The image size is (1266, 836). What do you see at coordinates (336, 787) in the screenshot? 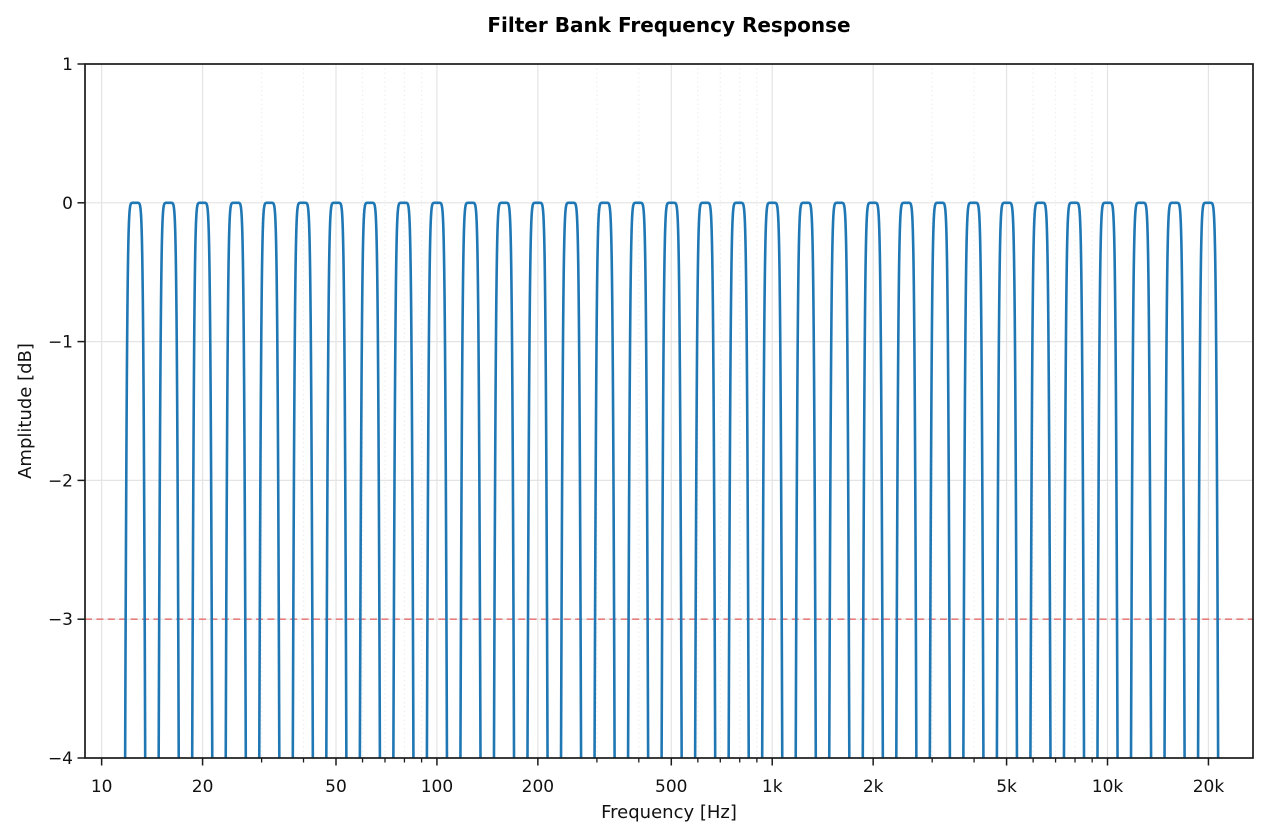
I see `x-tick-label: 50` at bounding box center [336, 787].